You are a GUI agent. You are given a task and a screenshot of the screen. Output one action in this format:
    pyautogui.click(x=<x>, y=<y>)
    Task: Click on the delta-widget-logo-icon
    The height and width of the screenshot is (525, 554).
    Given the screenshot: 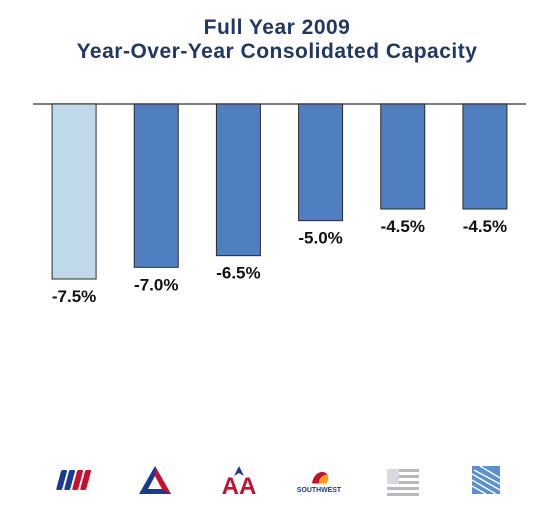 What is the action you would take?
    pyautogui.click(x=155, y=480)
    